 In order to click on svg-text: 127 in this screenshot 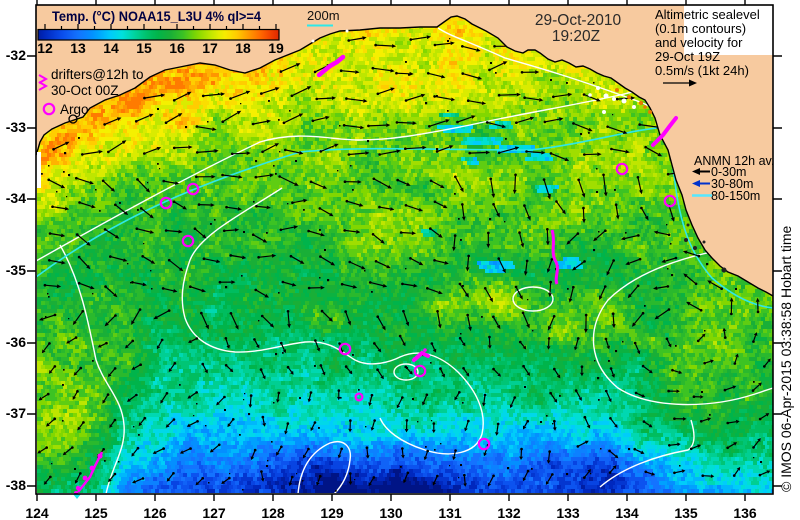, I will do `click(214, 512)`.